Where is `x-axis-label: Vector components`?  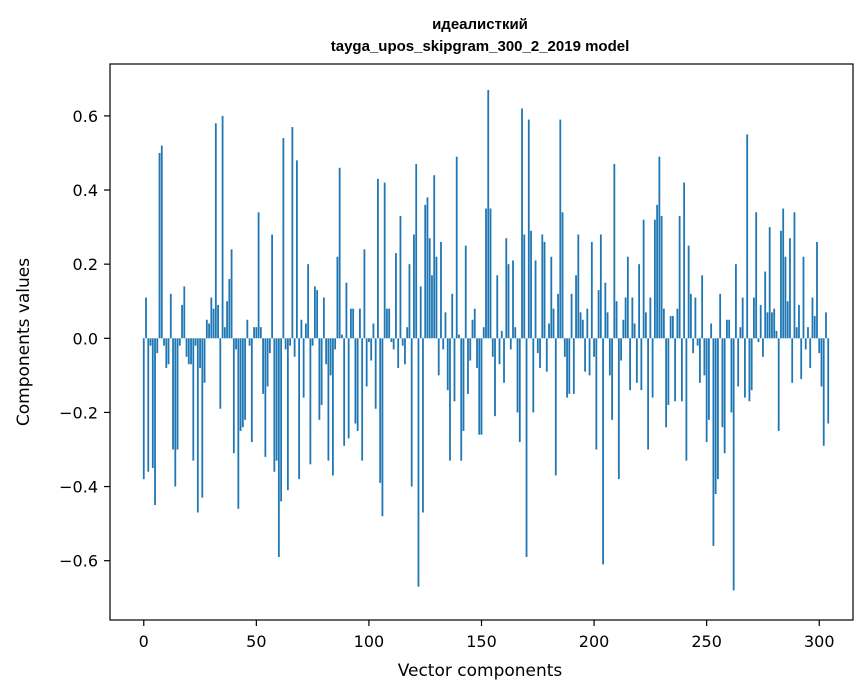 x-axis-label: Vector components is located at coordinates (480, 671).